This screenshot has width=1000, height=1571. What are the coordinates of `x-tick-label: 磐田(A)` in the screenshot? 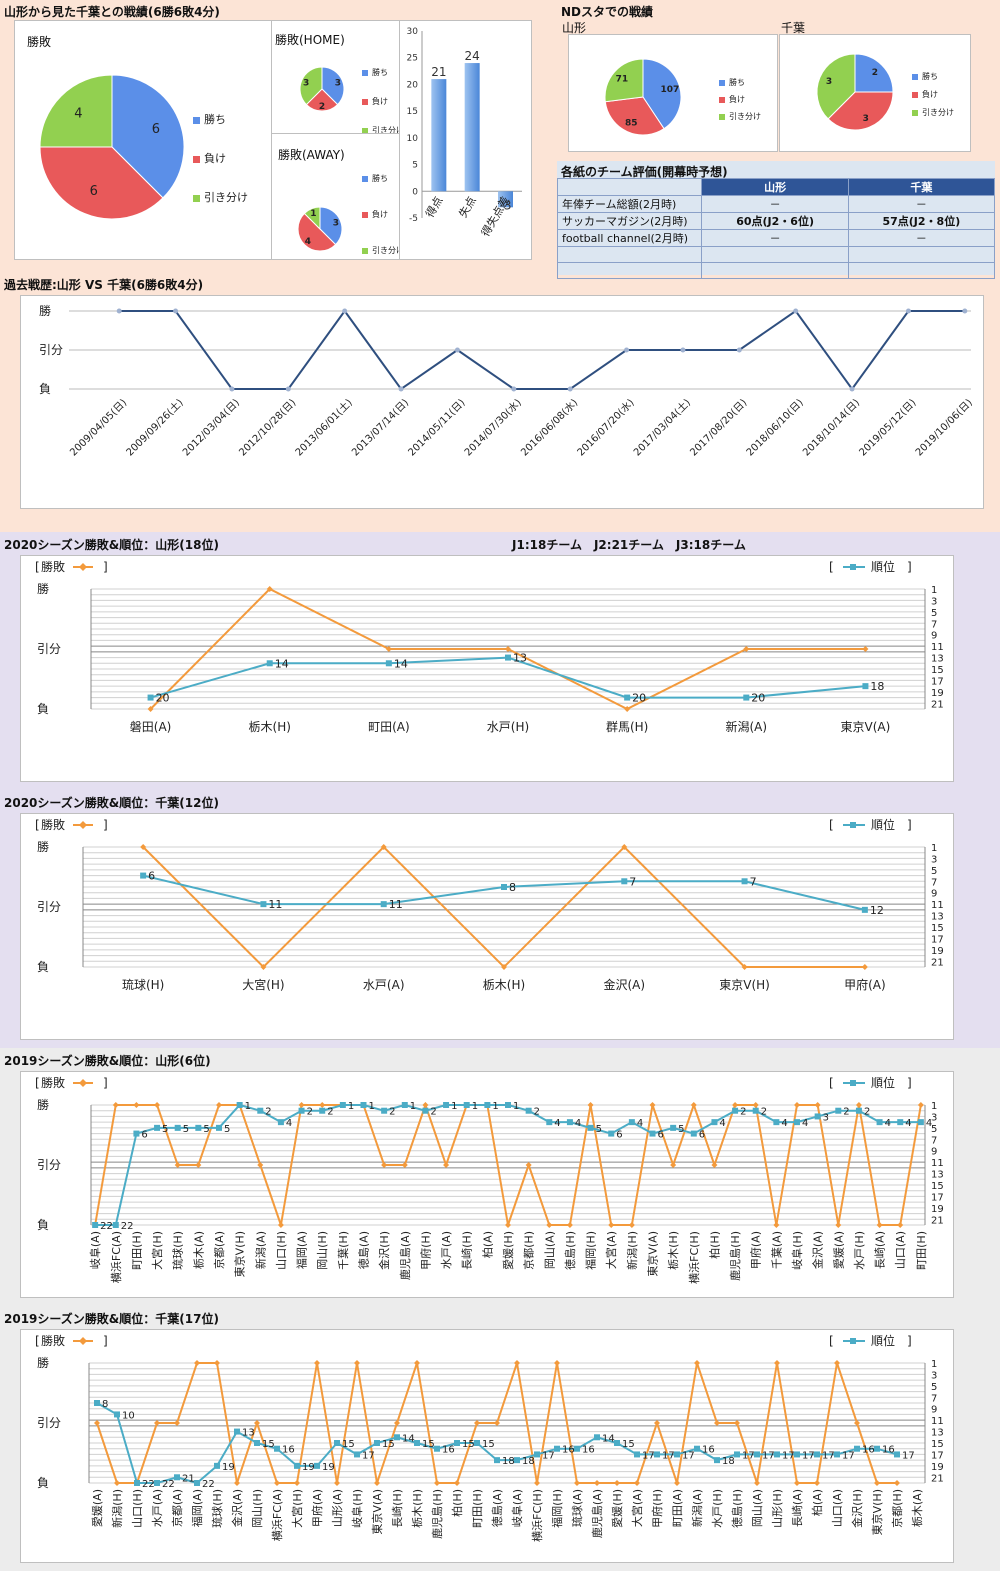 It's located at (151, 727).